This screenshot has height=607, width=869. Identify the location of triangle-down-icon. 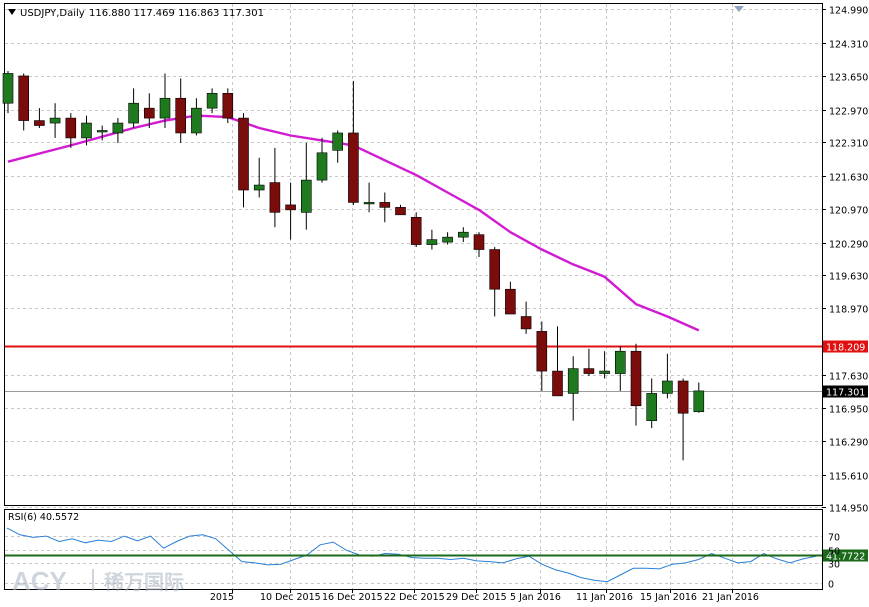
(12, 12).